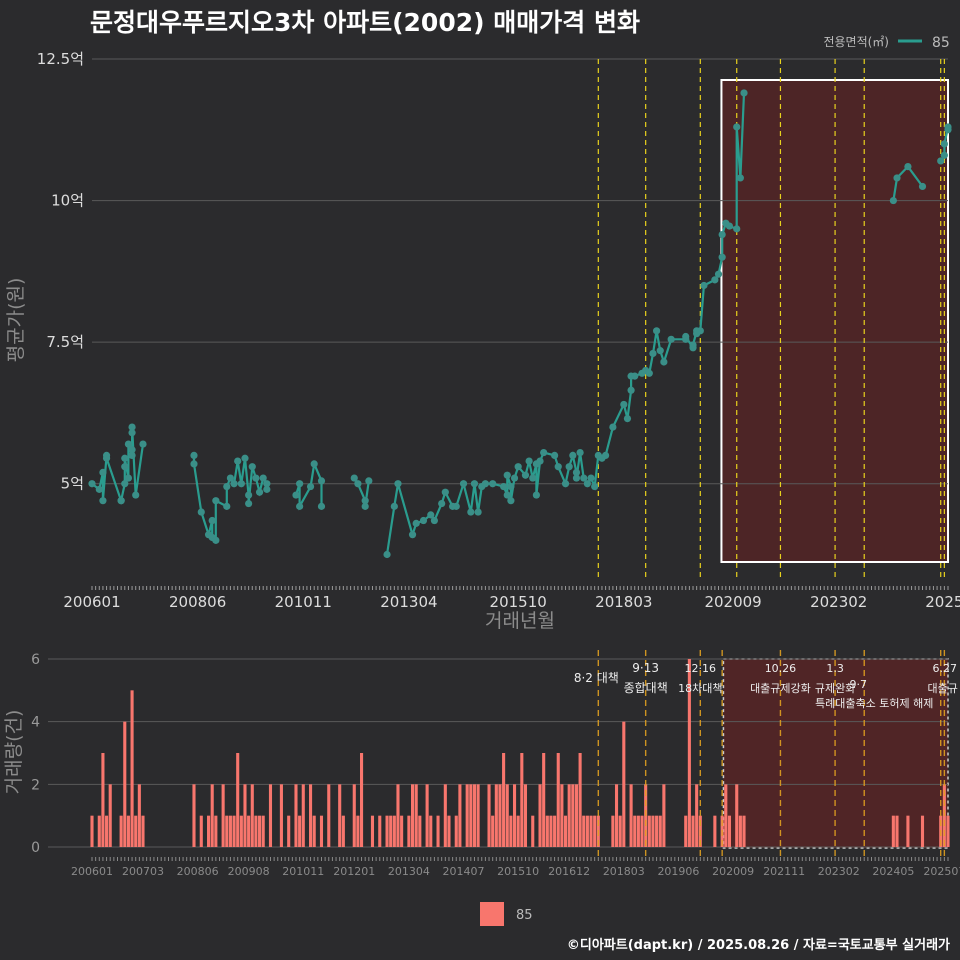  I want to click on price-series-line, so click(230, 499).